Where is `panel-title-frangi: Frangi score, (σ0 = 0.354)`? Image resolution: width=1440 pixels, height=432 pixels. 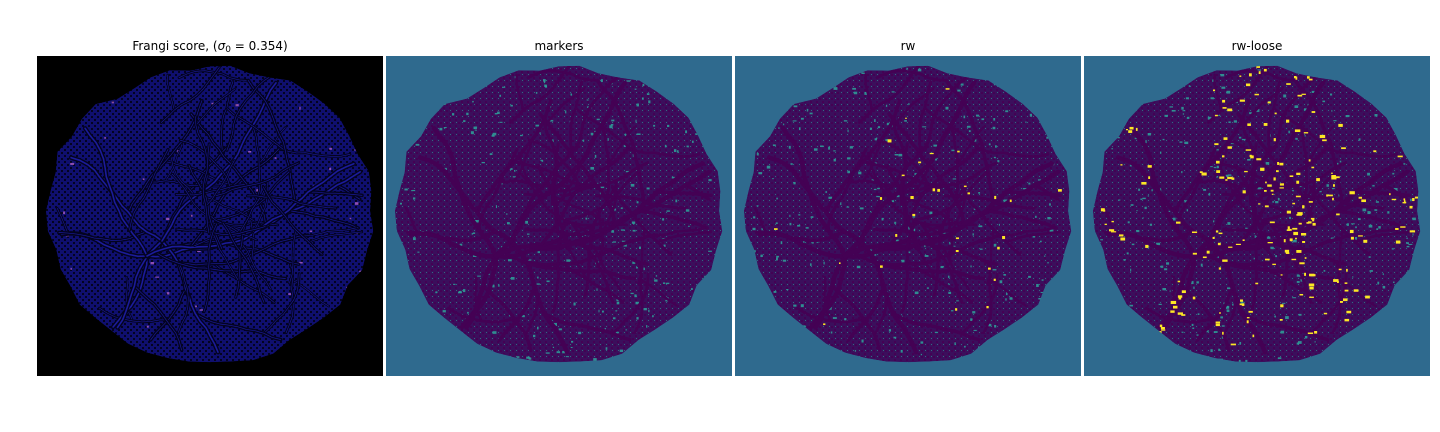
panel-title-frangi: Frangi score, (σ0 = 0.354) is located at coordinates (210, 47).